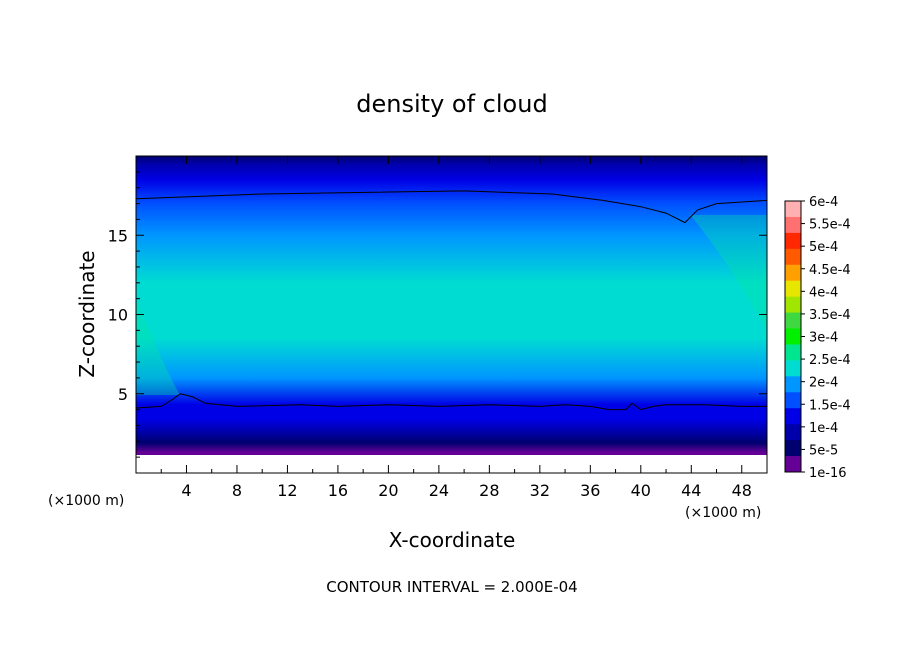  I want to click on colorbar-label: 1e-4, so click(823, 428).